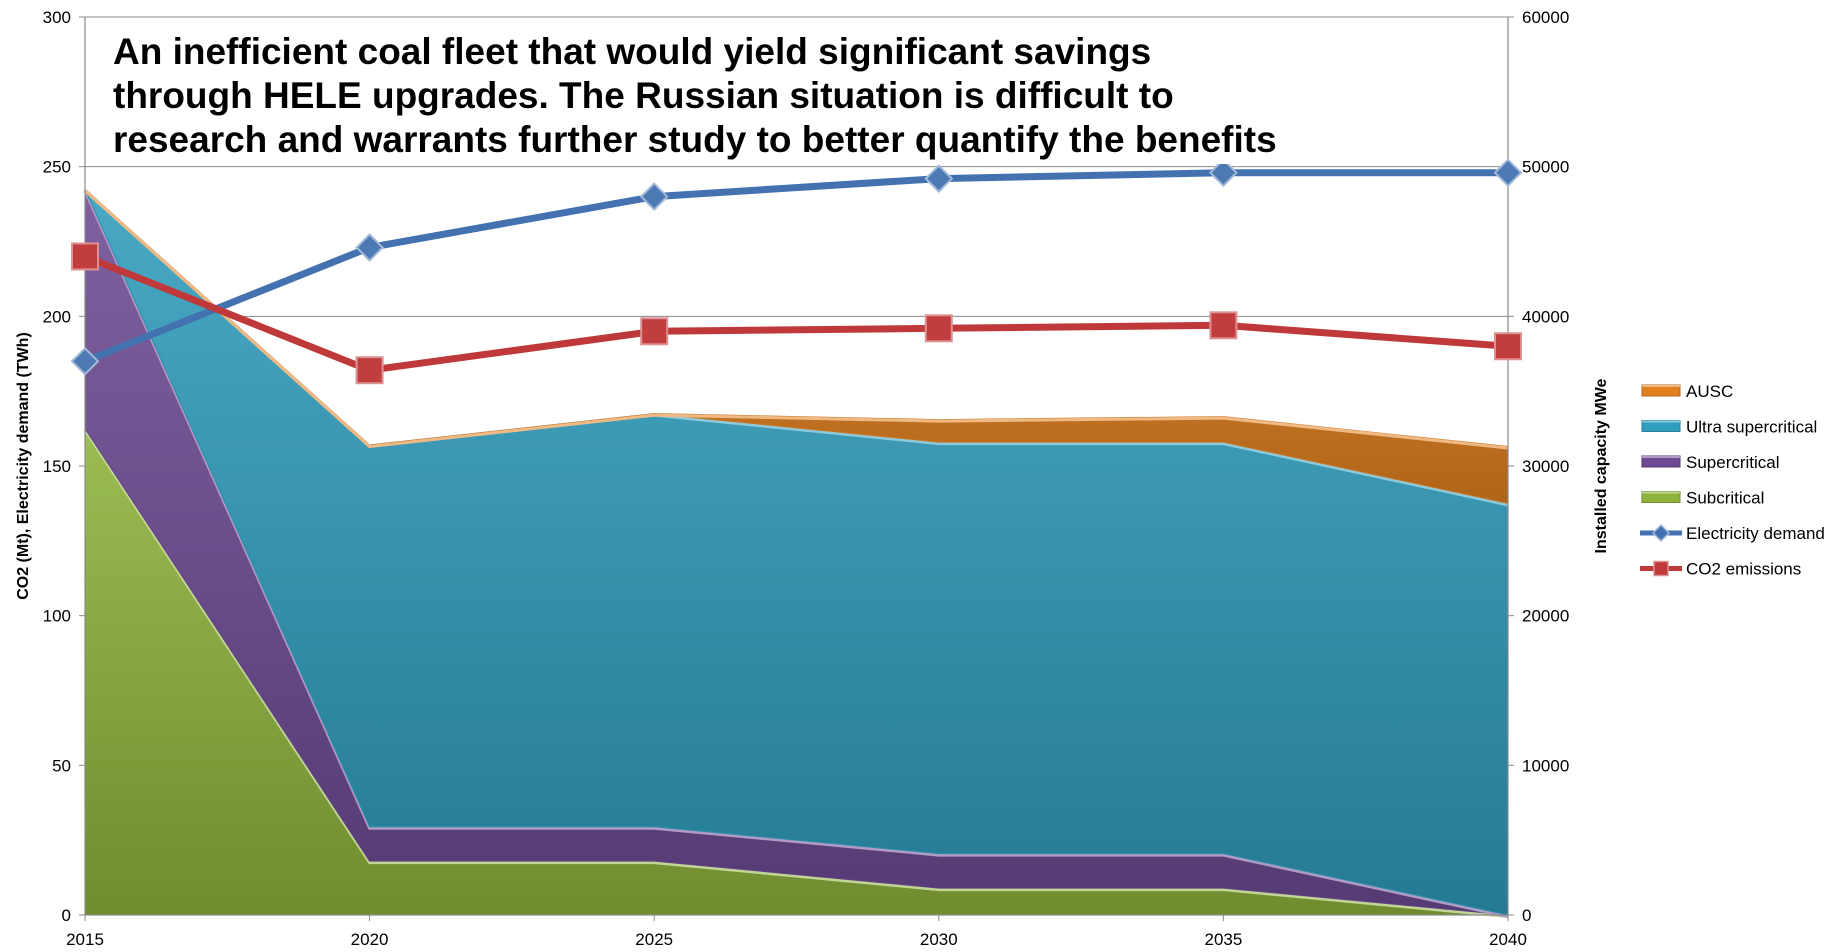 The width and height of the screenshot is (1843, 952). I want to click on y-axis-left-title: CO2 (Mt), Electricity demand (TWh), so click(23, 466).